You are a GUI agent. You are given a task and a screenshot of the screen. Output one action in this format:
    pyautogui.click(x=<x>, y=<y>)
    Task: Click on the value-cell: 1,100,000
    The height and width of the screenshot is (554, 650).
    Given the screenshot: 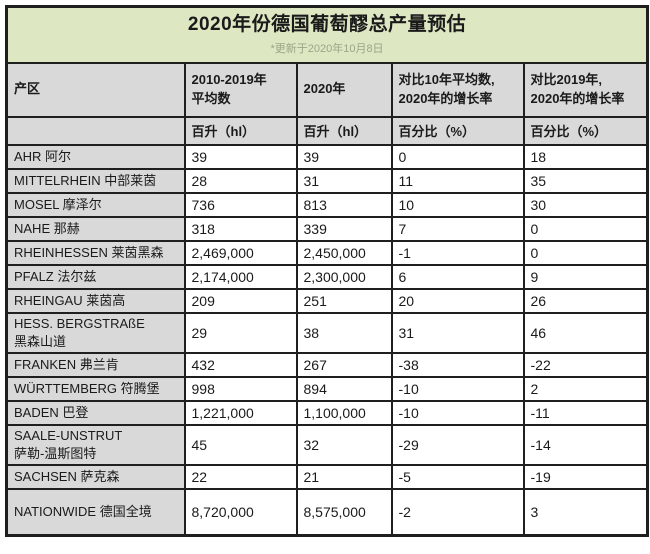 What is the action you would take?
    pyautogui.click(x=344, y=413)
    